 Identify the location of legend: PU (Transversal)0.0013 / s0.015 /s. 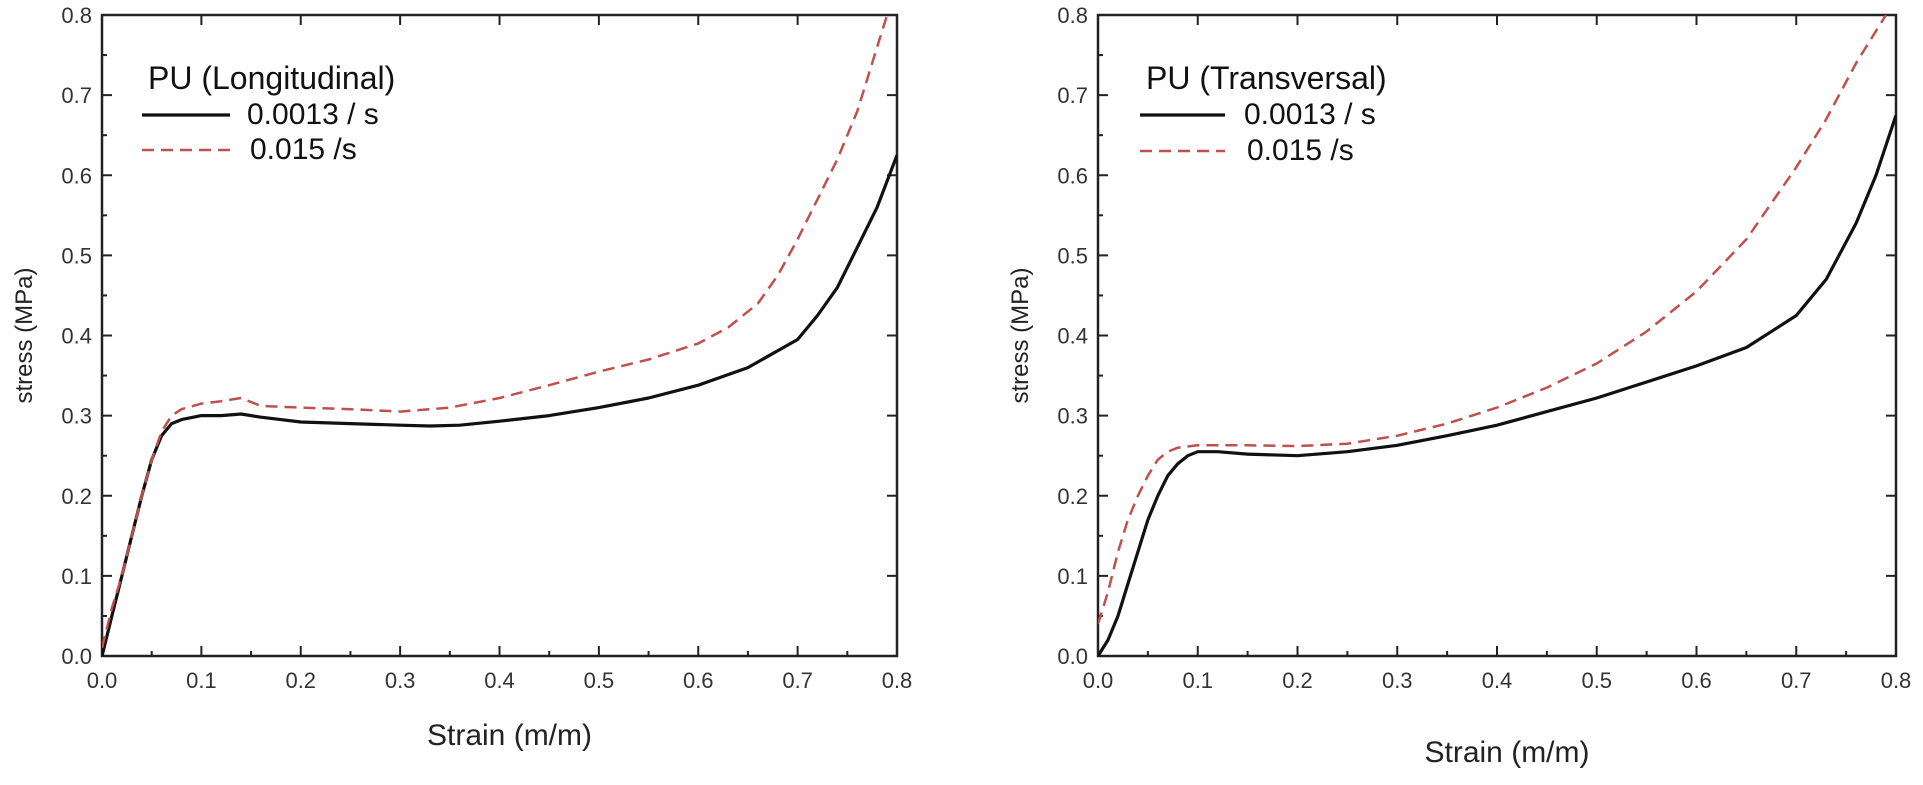
(1263, 113).